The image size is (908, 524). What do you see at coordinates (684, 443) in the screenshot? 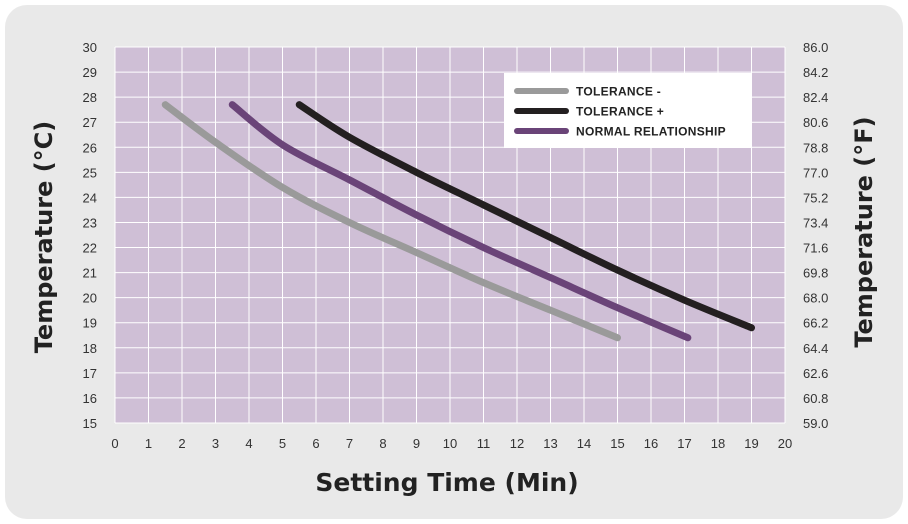
I see `x-tick-label: 17` at bounding box center [684, 443].